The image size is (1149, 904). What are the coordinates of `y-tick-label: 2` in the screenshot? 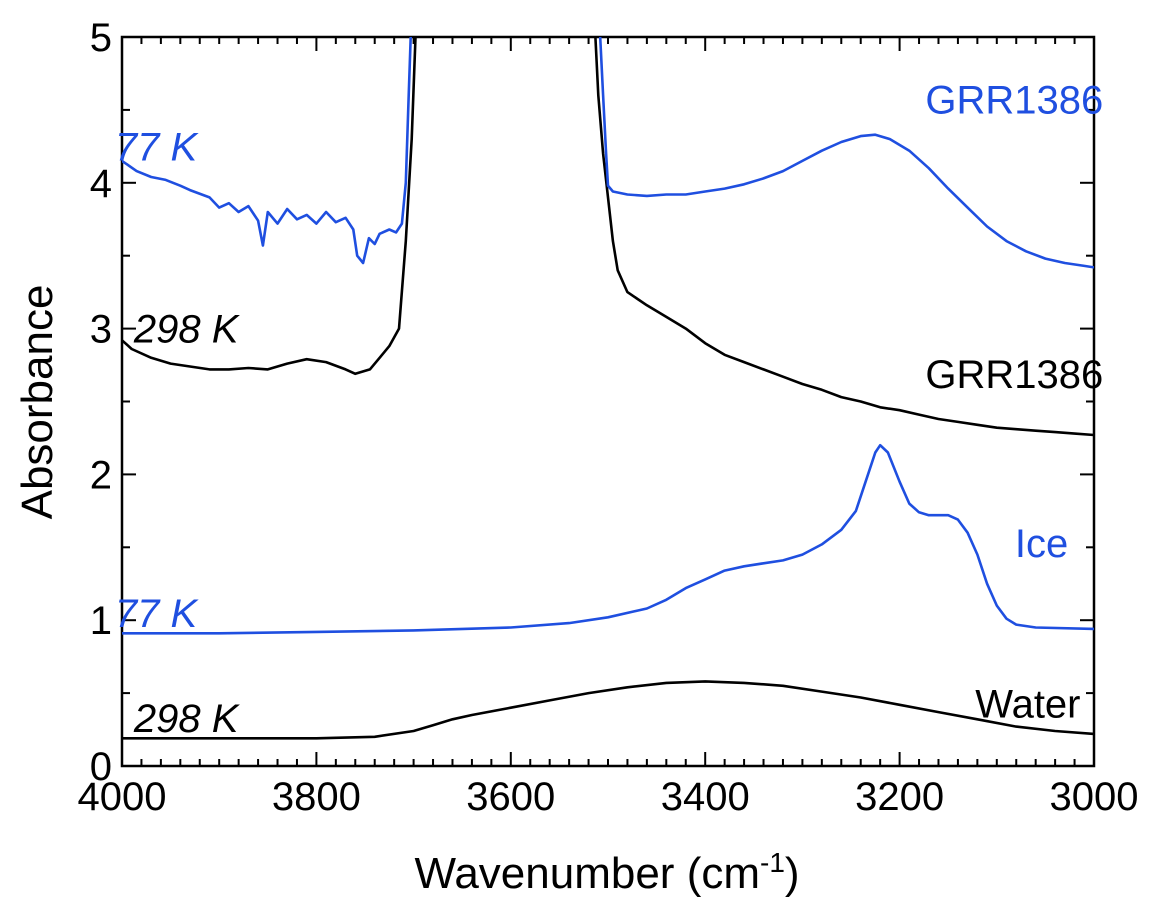 It's located at (101, 475).